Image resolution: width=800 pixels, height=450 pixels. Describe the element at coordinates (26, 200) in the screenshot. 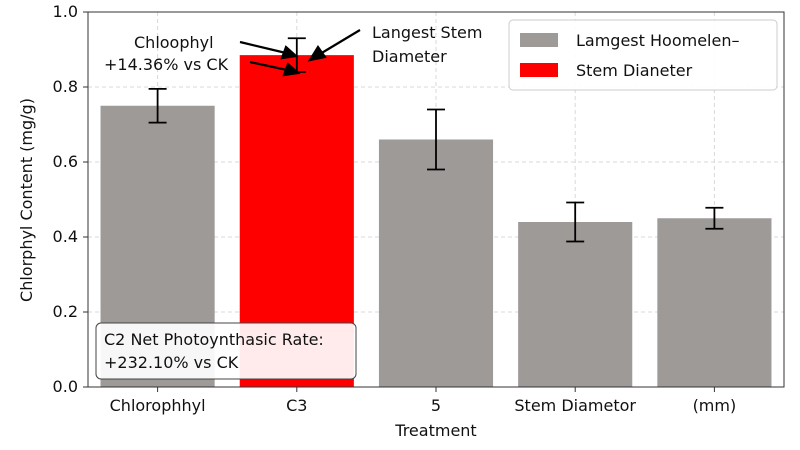

I see `y-axis-title: Chlorphyl Content (mg/g)` at that location.